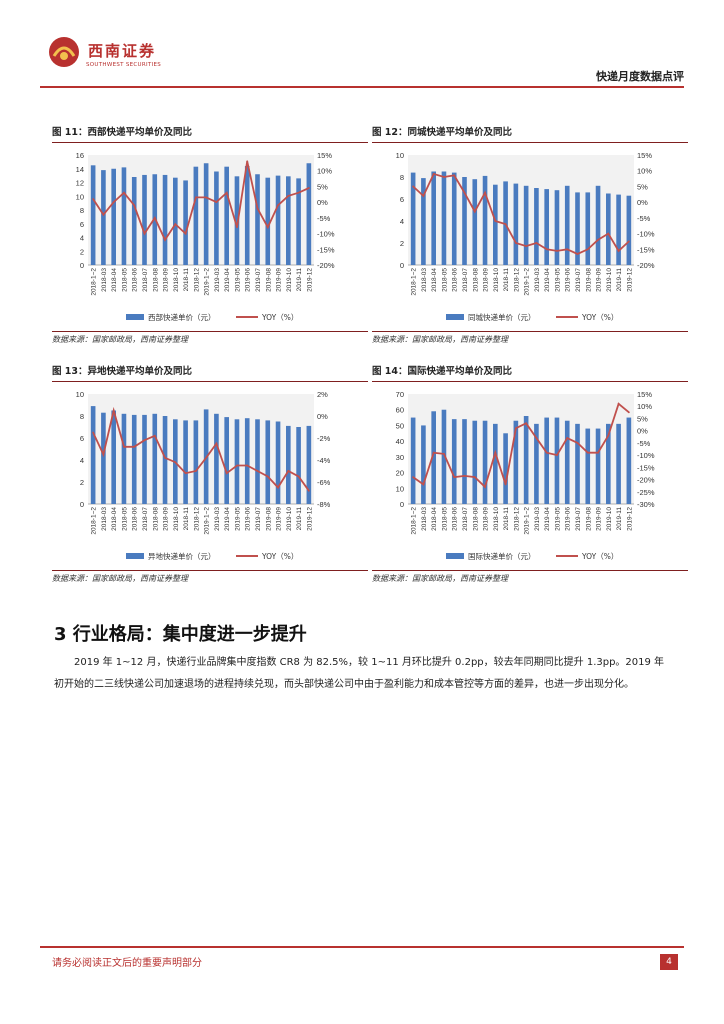 The height and width of the screenshot is (1024, 724). I want to click on x-axis-tick-label: 2018-07, so click(465, 280).